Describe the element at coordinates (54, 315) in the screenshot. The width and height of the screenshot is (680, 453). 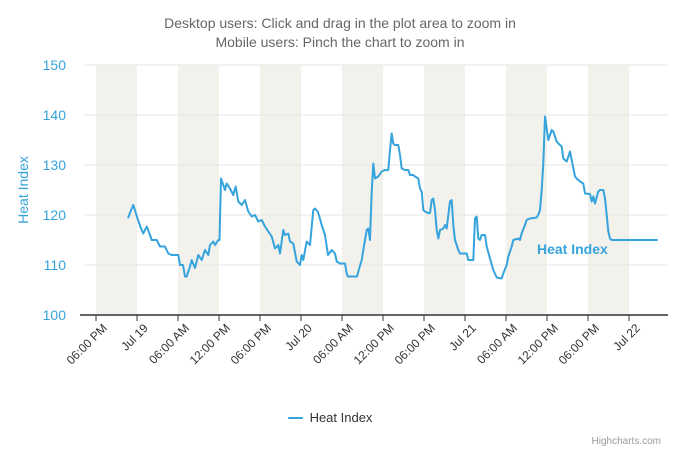
I see `y-axis-label: 100` at that location.